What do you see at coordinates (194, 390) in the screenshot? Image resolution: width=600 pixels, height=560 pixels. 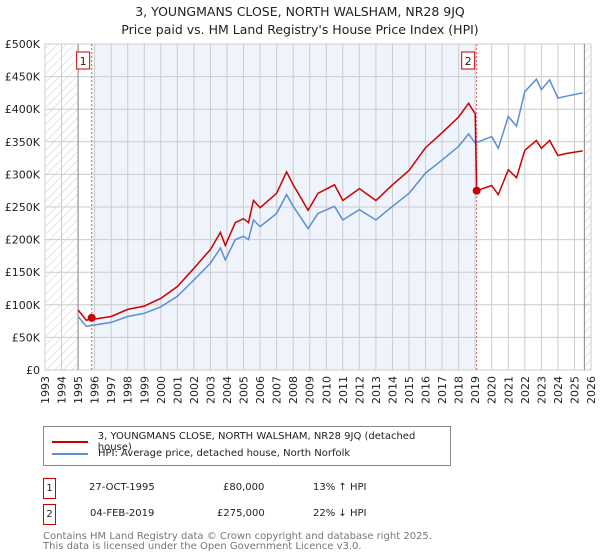 I see `x-tick-label: 2002` at bounding box center [194, 390].